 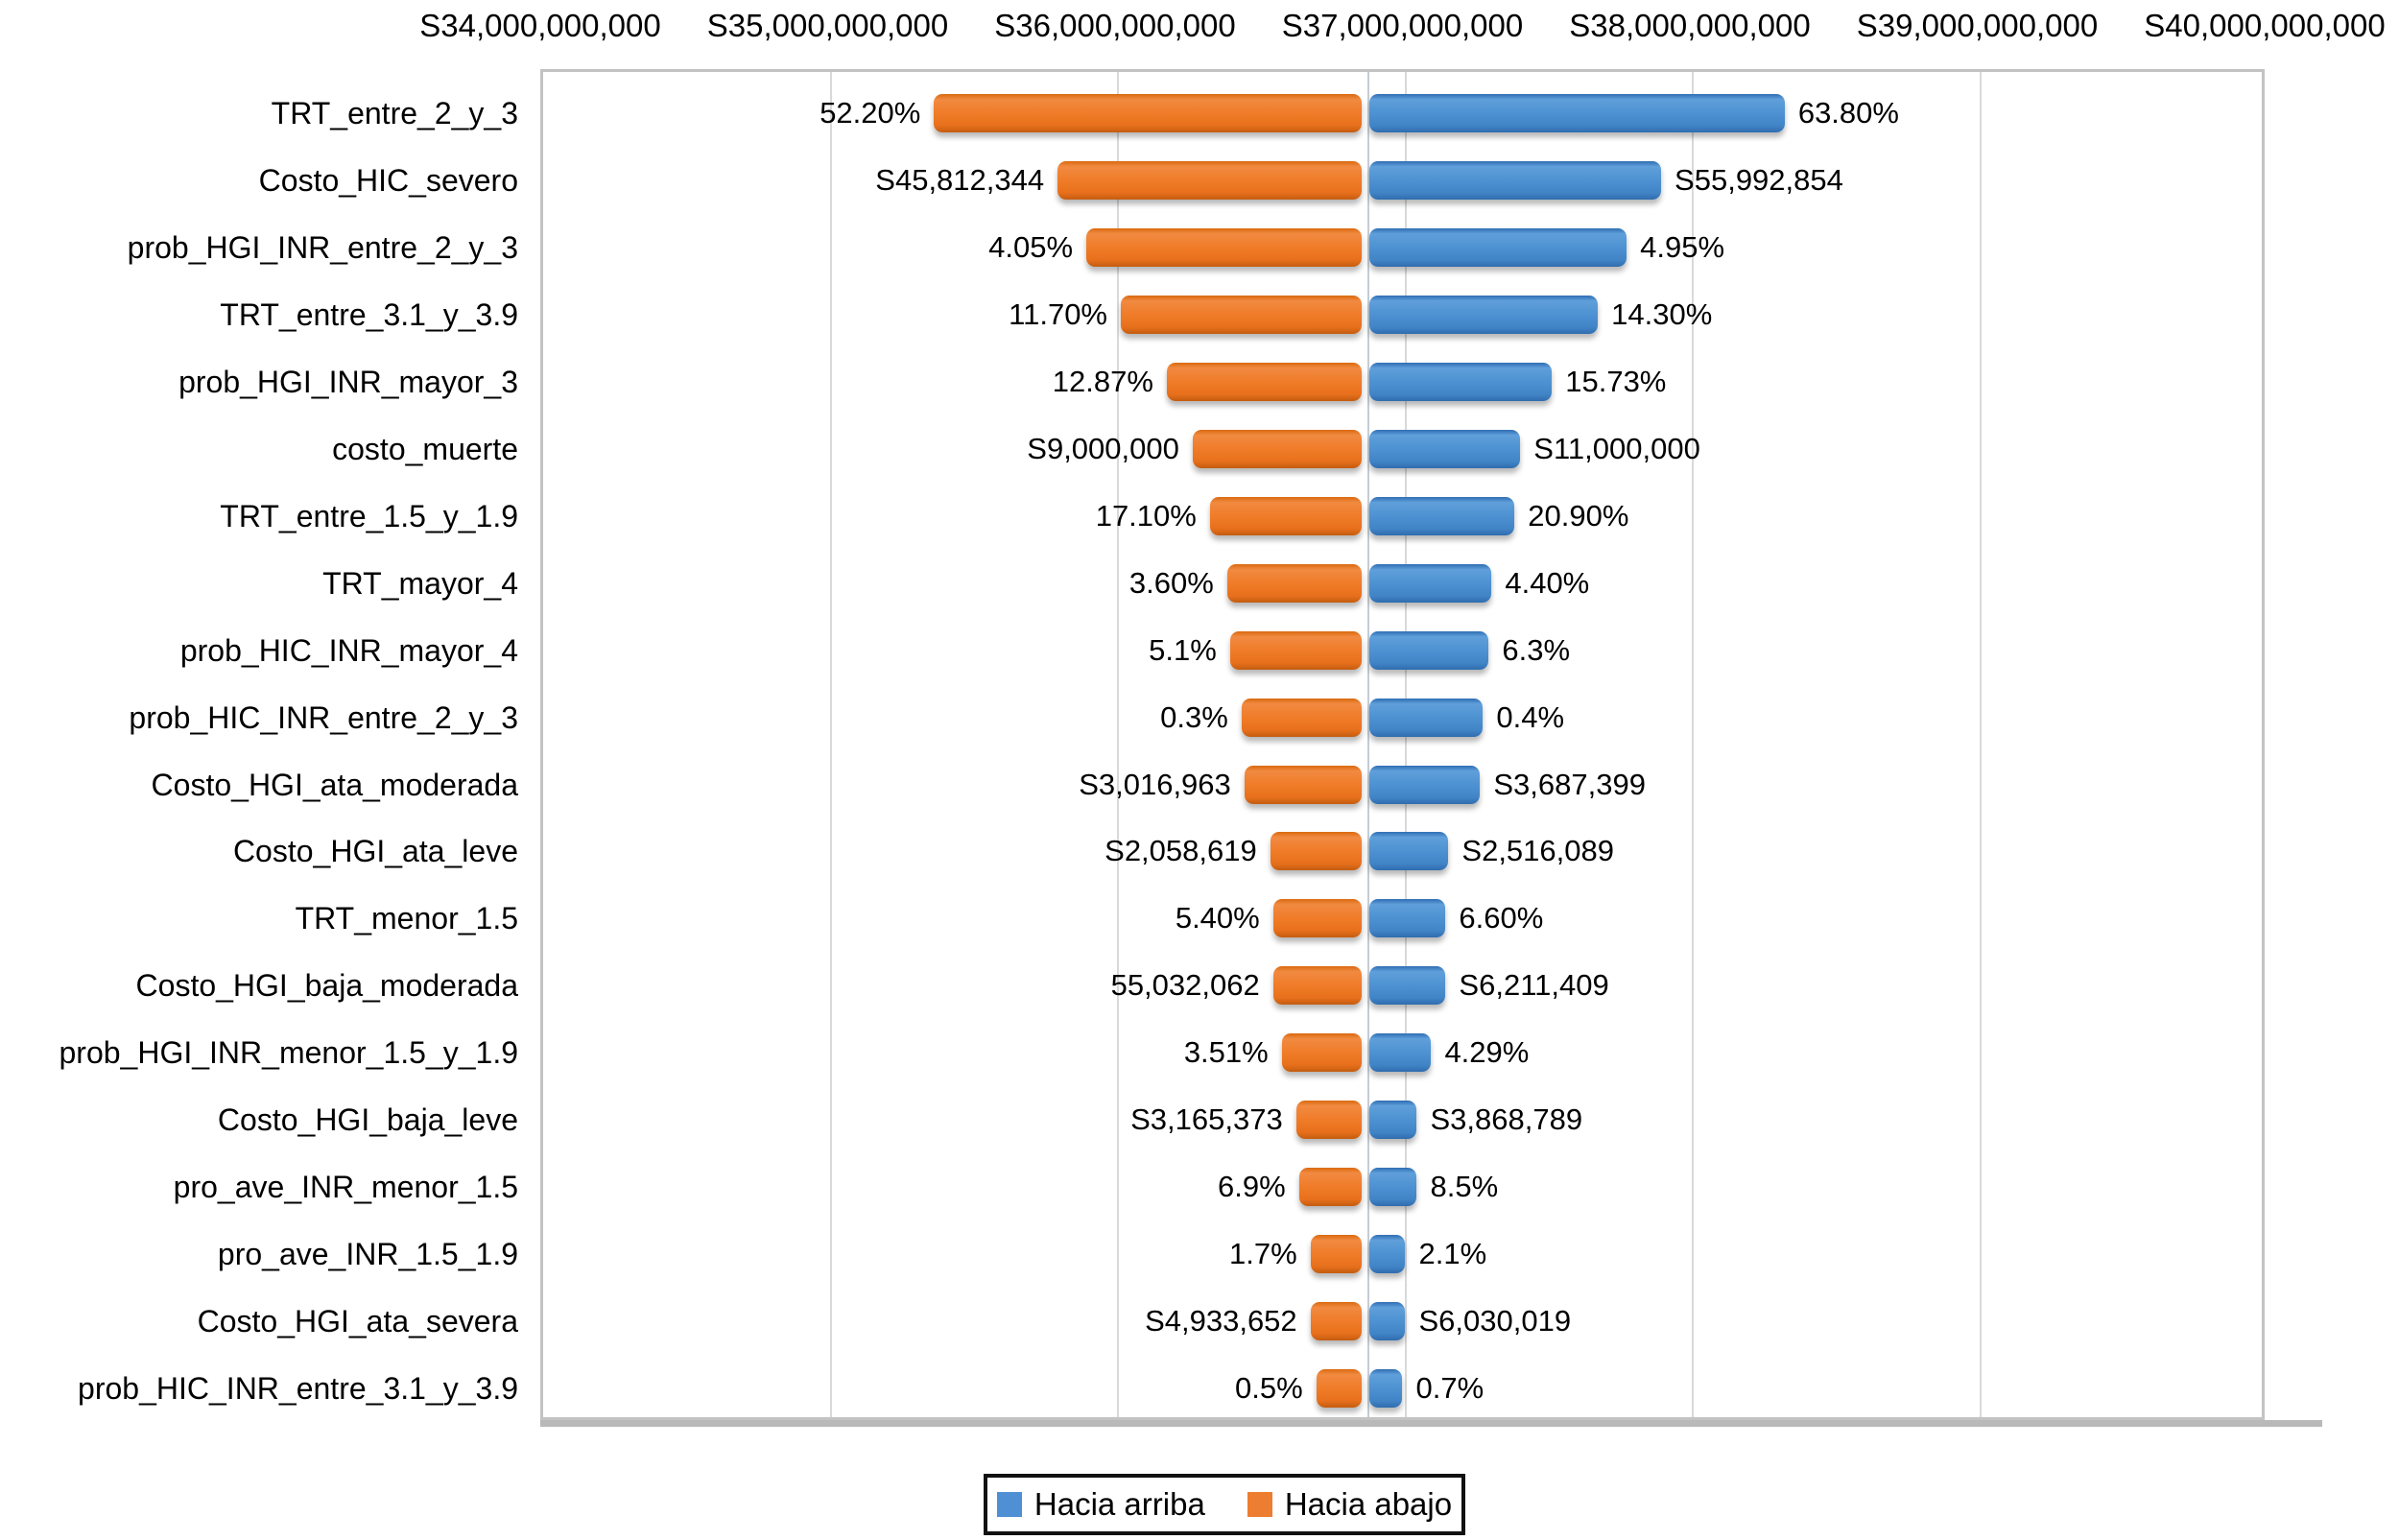 What do you see at coordinates (1977, 25) in the screenshot?
I see `x-axis-tick-label: S39,000,000,000` at bounding box center [1977, 25].